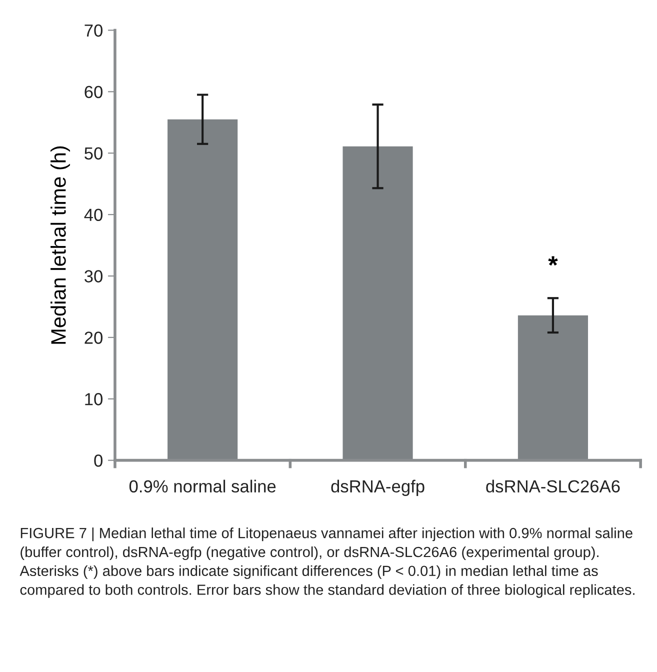 This screenshot has height=672, width=657. I want to click on y-axis-title: Median lethal time (h), so click(60, 245).